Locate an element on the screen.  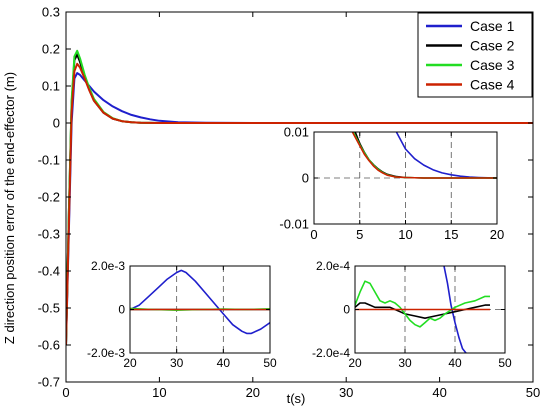
y-tick-label: -2.0e-4 is located at coordinates (331, 353).